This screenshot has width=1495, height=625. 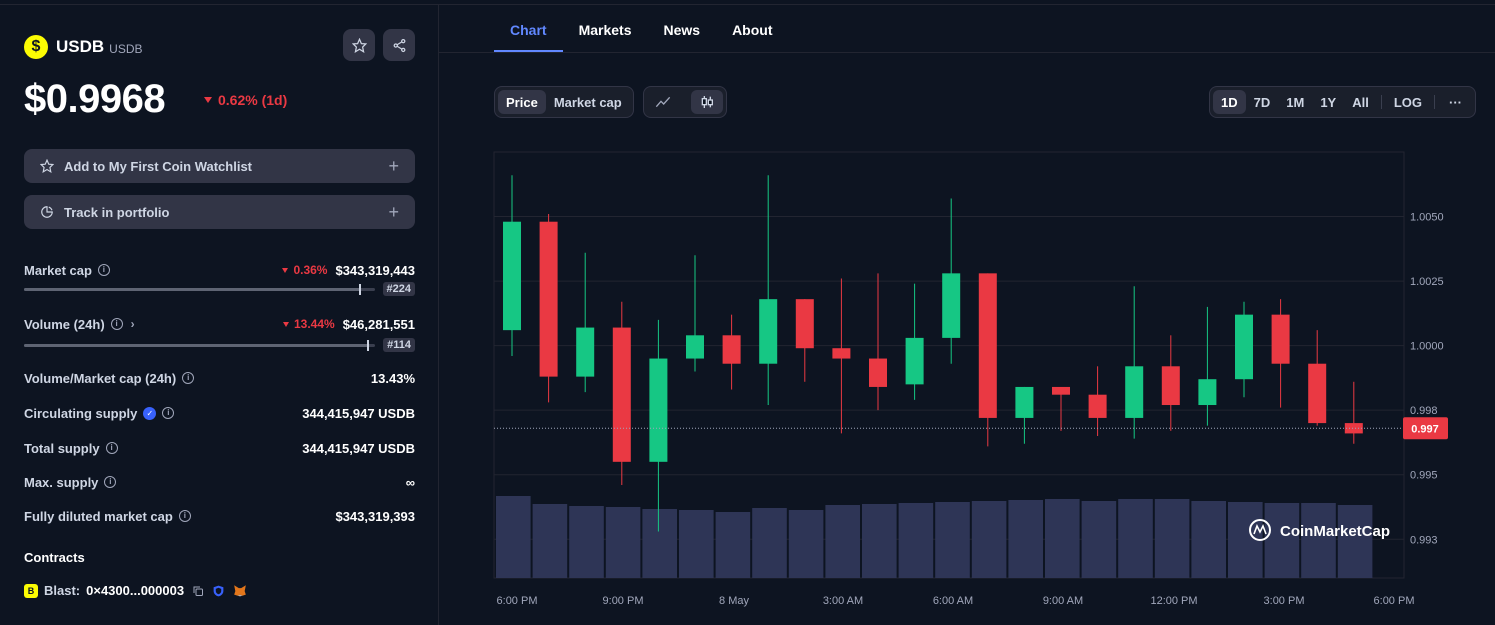 What do you see at coordinates (304, 270) in the screenshot?
I see `stat-change: 0.36%` at bounding box center [304, 270].